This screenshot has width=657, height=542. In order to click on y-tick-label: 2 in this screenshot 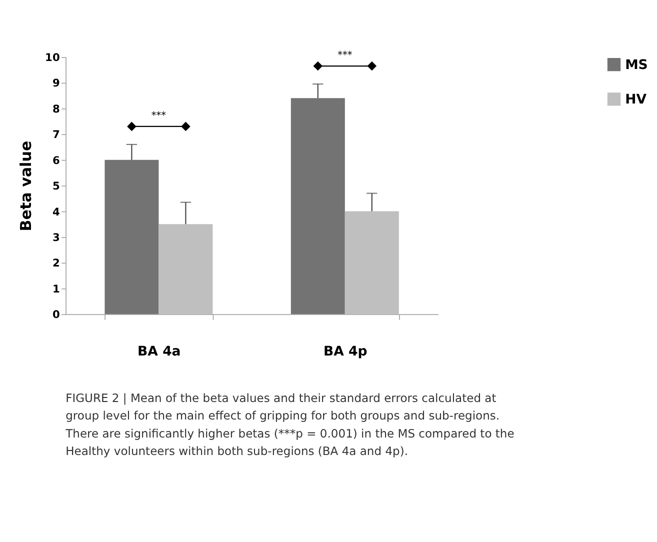, I will do `click(56, 263)`.